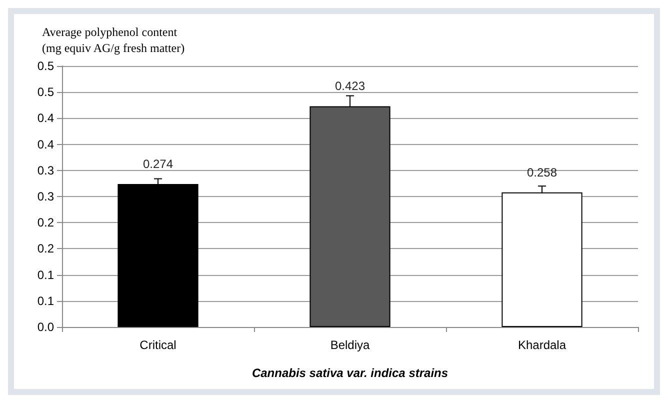 The width and height of the screenshot is (668, 403). I want to click on data-label: 0.423, so click(350, 86).